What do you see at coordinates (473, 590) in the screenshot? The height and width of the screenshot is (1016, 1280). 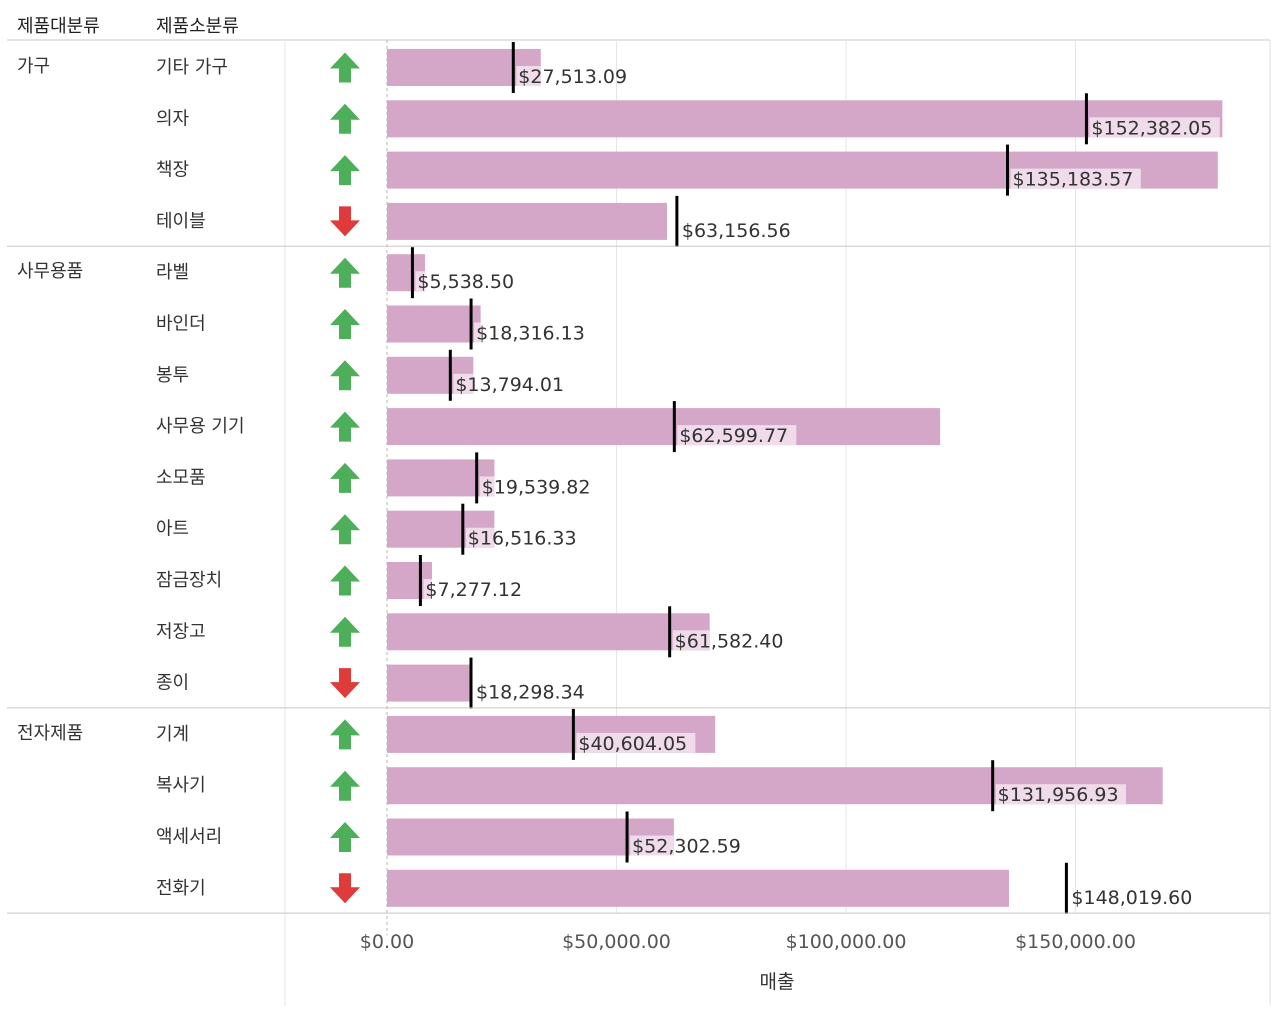 I see `target-value-label: $7,277.12` at bounding box center [473, 590].